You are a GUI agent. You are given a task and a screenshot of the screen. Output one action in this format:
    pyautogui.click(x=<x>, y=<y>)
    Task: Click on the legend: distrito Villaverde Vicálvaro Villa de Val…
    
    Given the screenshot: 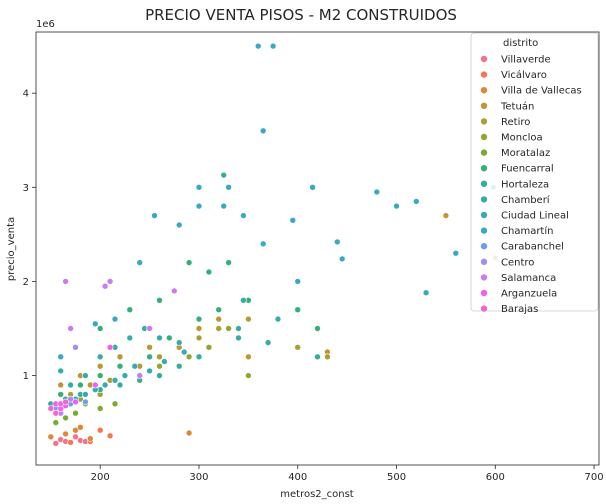 What is the action you would take?
    pyautogui.click(x=534, y=173)
    